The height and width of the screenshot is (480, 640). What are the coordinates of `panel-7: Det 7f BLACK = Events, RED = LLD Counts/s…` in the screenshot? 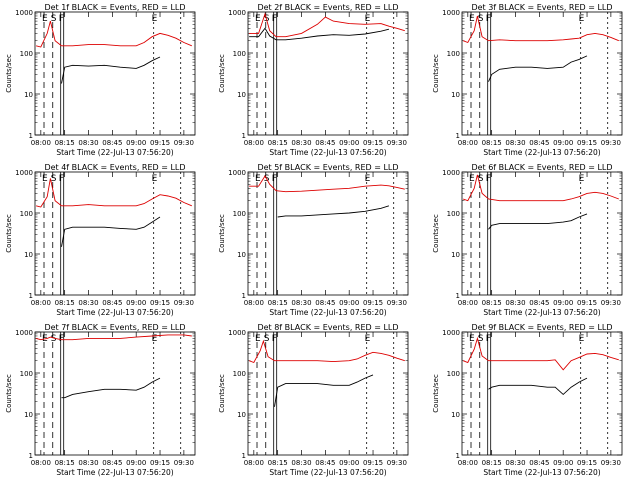 It's located at (100, 400).